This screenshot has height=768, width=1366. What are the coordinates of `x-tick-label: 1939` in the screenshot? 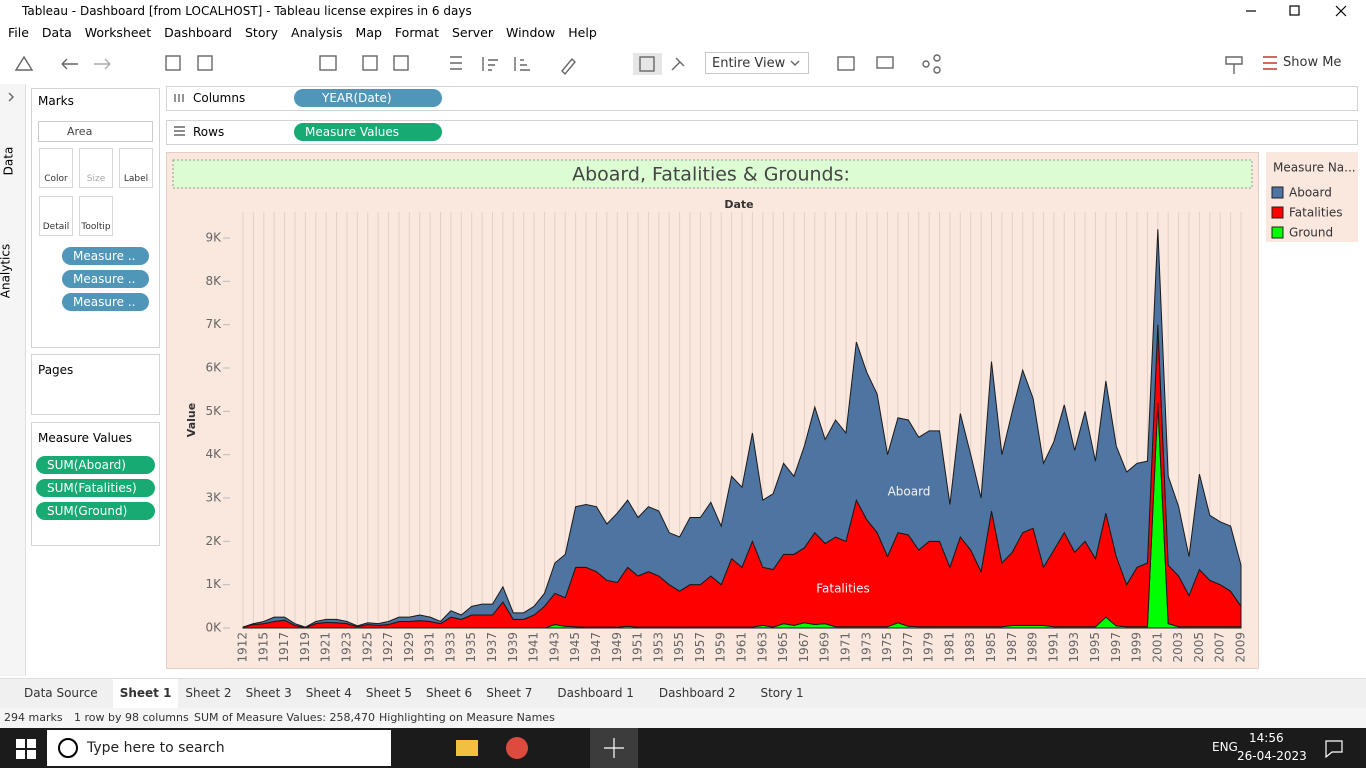 It's located at (513, 647).